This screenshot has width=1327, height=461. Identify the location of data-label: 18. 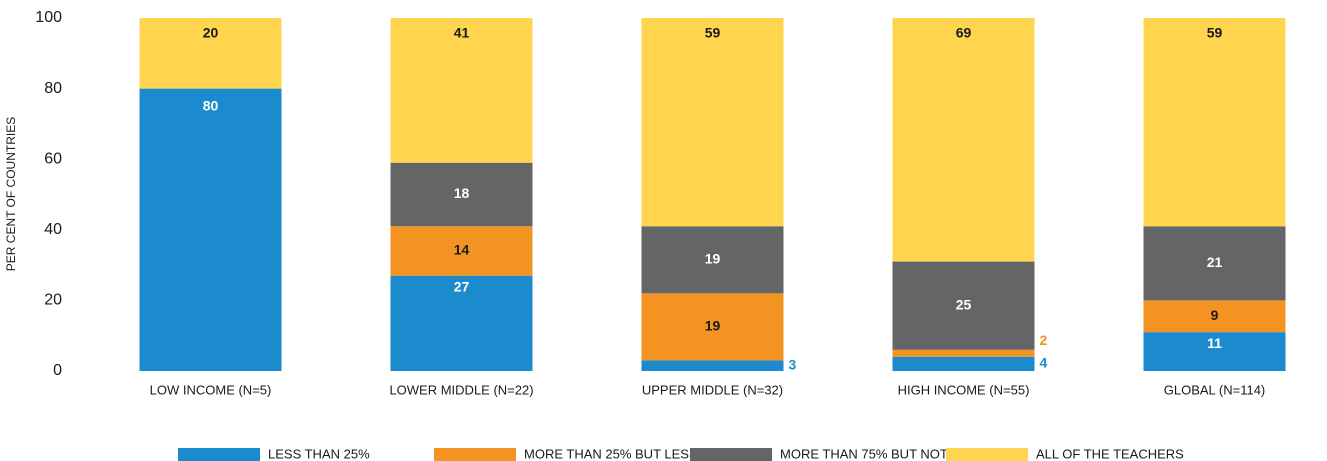
(462, 193).